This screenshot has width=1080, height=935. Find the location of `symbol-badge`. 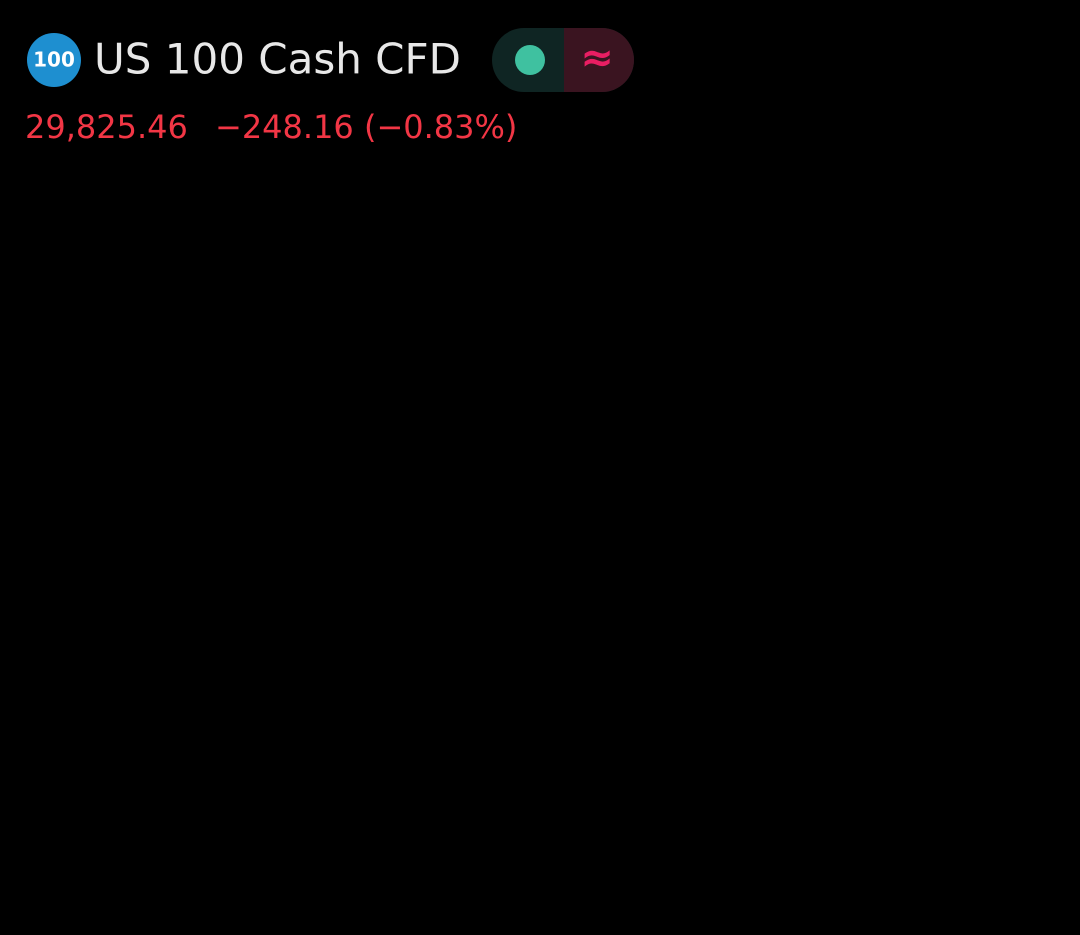

symbol-badge is located at coordinates (54, 60).